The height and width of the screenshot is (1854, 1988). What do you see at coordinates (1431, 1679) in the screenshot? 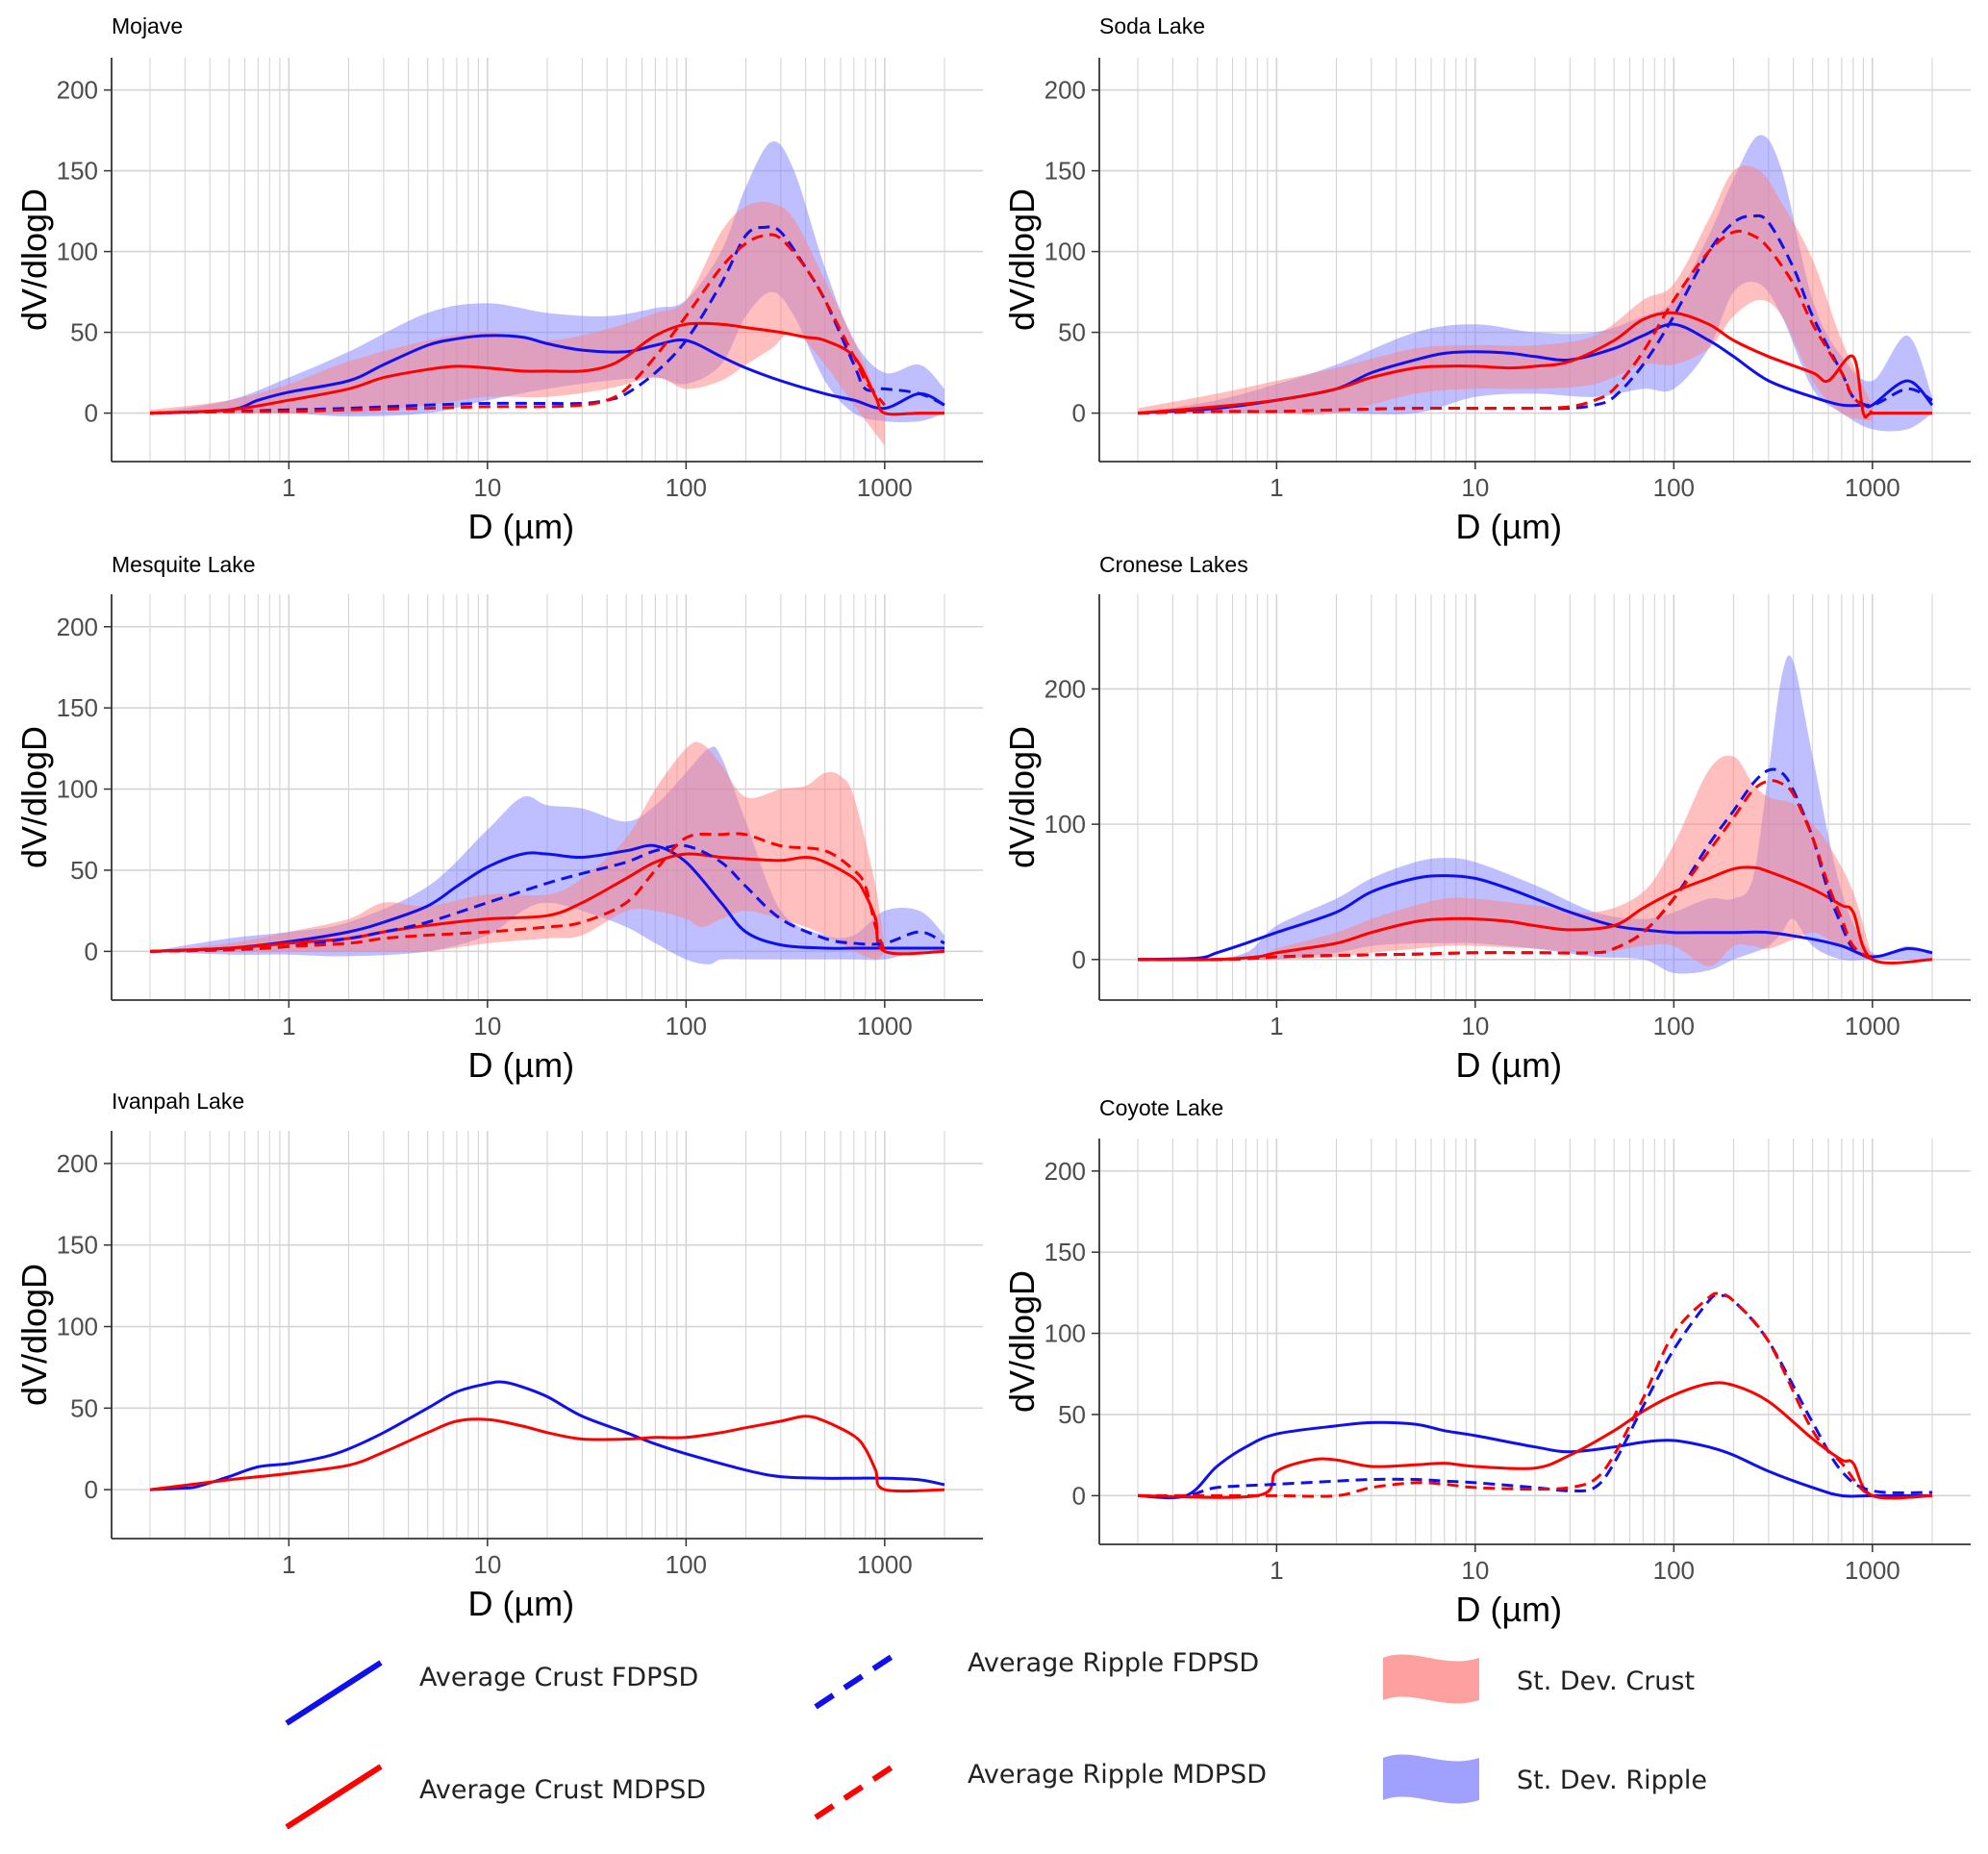
I see `legend-swatch-stdev-crust` at bounding box center [1431, 1679].